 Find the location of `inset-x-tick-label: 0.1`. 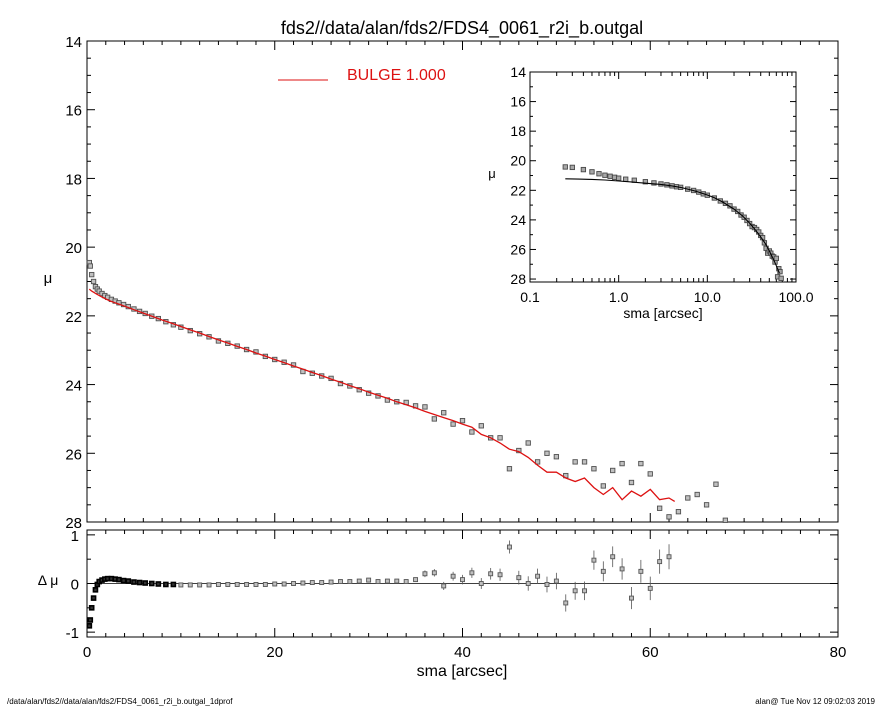

inset-x-tick-label: 0.1 is located at coordinates (530, 297).